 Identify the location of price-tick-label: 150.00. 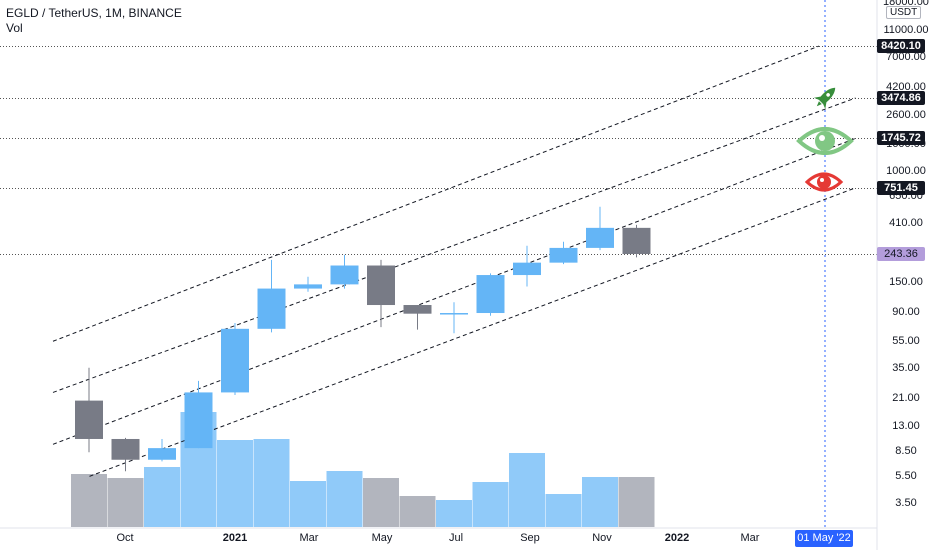
(906, 282).